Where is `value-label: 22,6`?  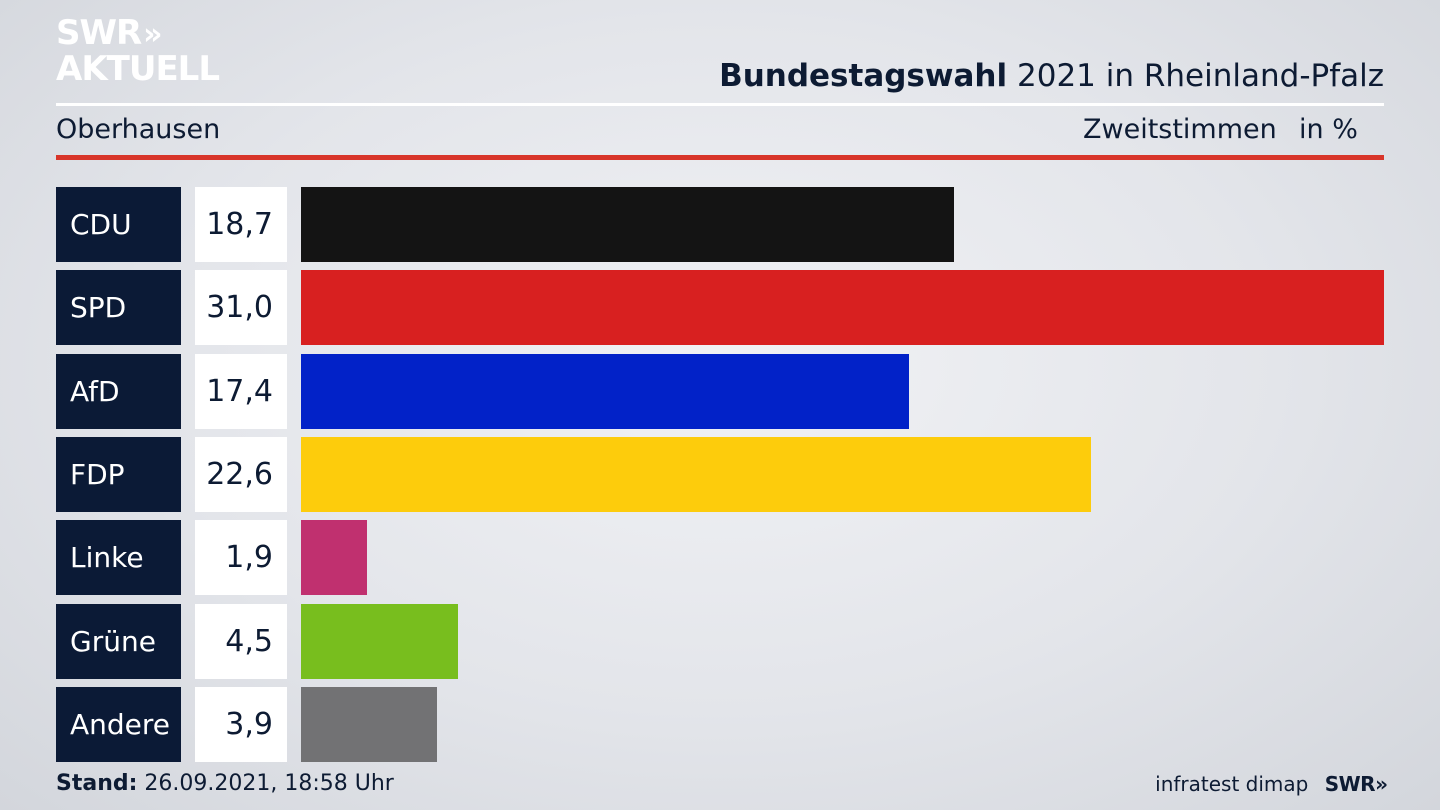
value-label: 22,6 is located at coordinates (241, 474).